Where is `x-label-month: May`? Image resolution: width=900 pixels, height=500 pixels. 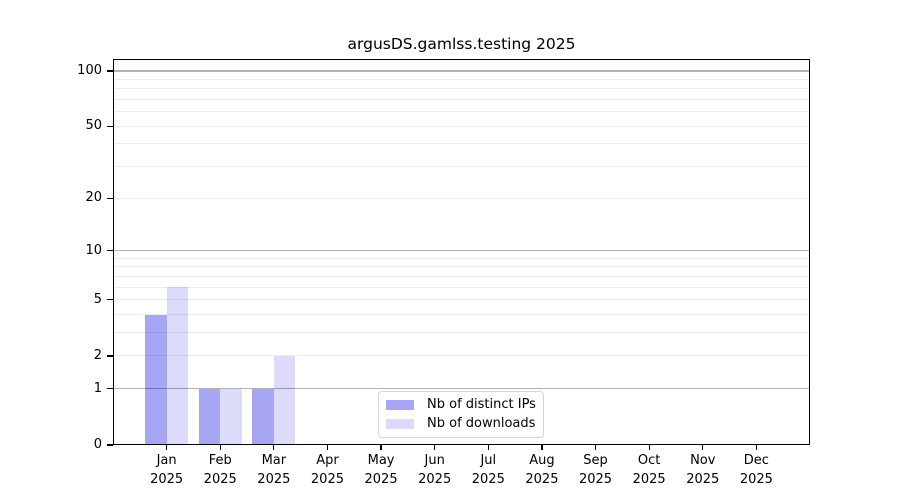 x-label-month: May is located at coordinates (381, 460).